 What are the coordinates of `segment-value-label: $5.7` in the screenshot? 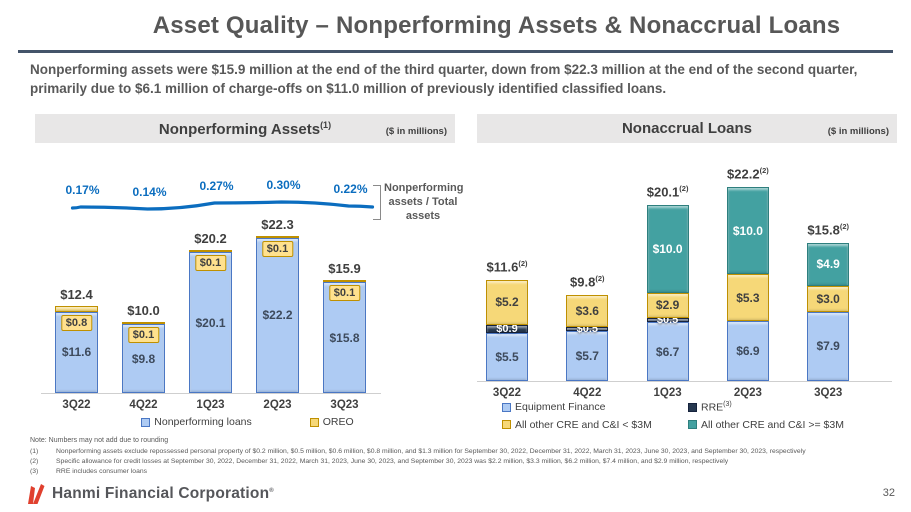 It's located at (587, 356).